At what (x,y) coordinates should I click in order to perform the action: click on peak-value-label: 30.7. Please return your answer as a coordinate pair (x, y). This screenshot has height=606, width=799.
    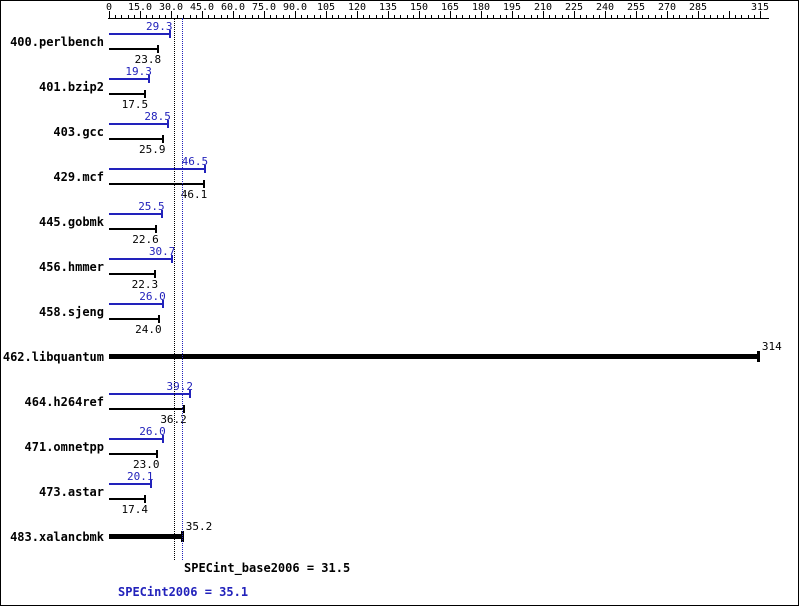
    Looking at the image, I should click on (162, 251).